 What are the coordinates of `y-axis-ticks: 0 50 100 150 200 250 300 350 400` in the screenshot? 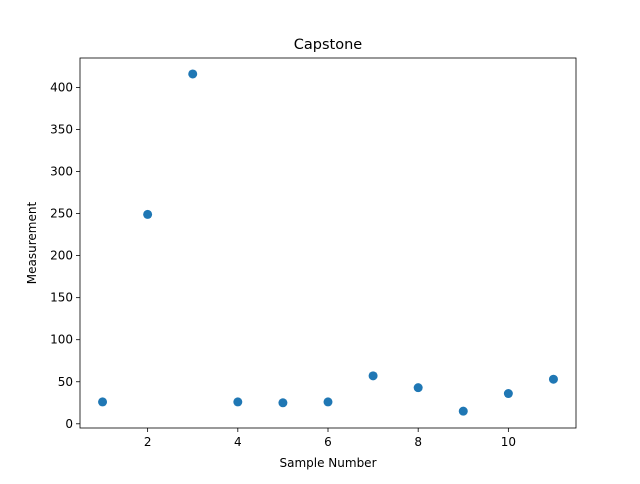 It's located at (65, 255).